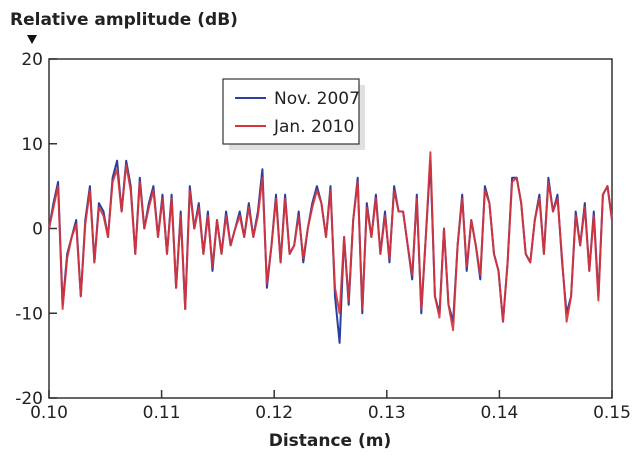  I want to click on x-tick-label: 0.15, so click(612, 413).